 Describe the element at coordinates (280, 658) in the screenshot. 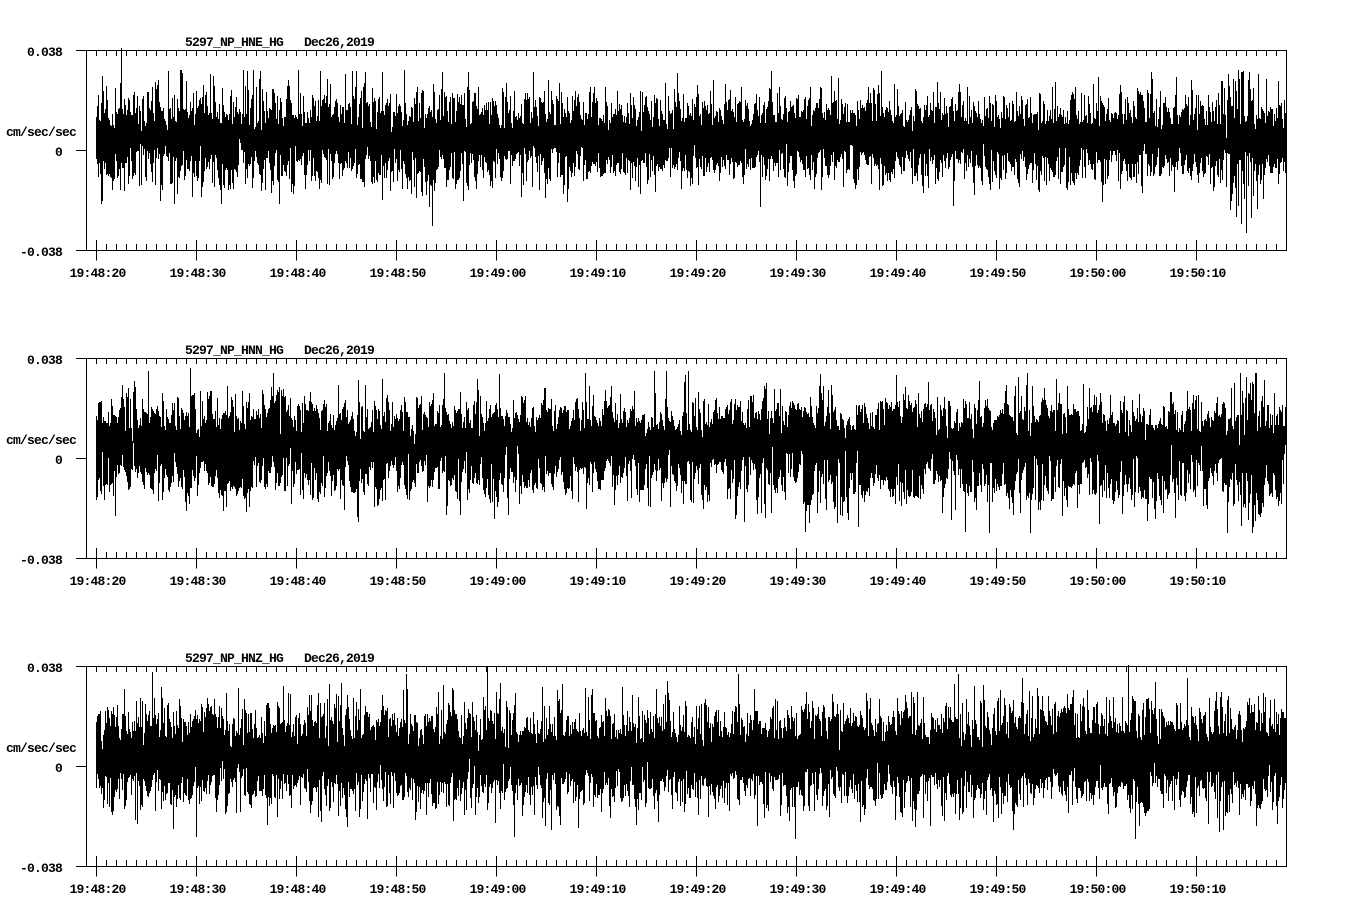

I see `svg-text: 5297_NP_HNZ_HG Dec26,2019` at that location.